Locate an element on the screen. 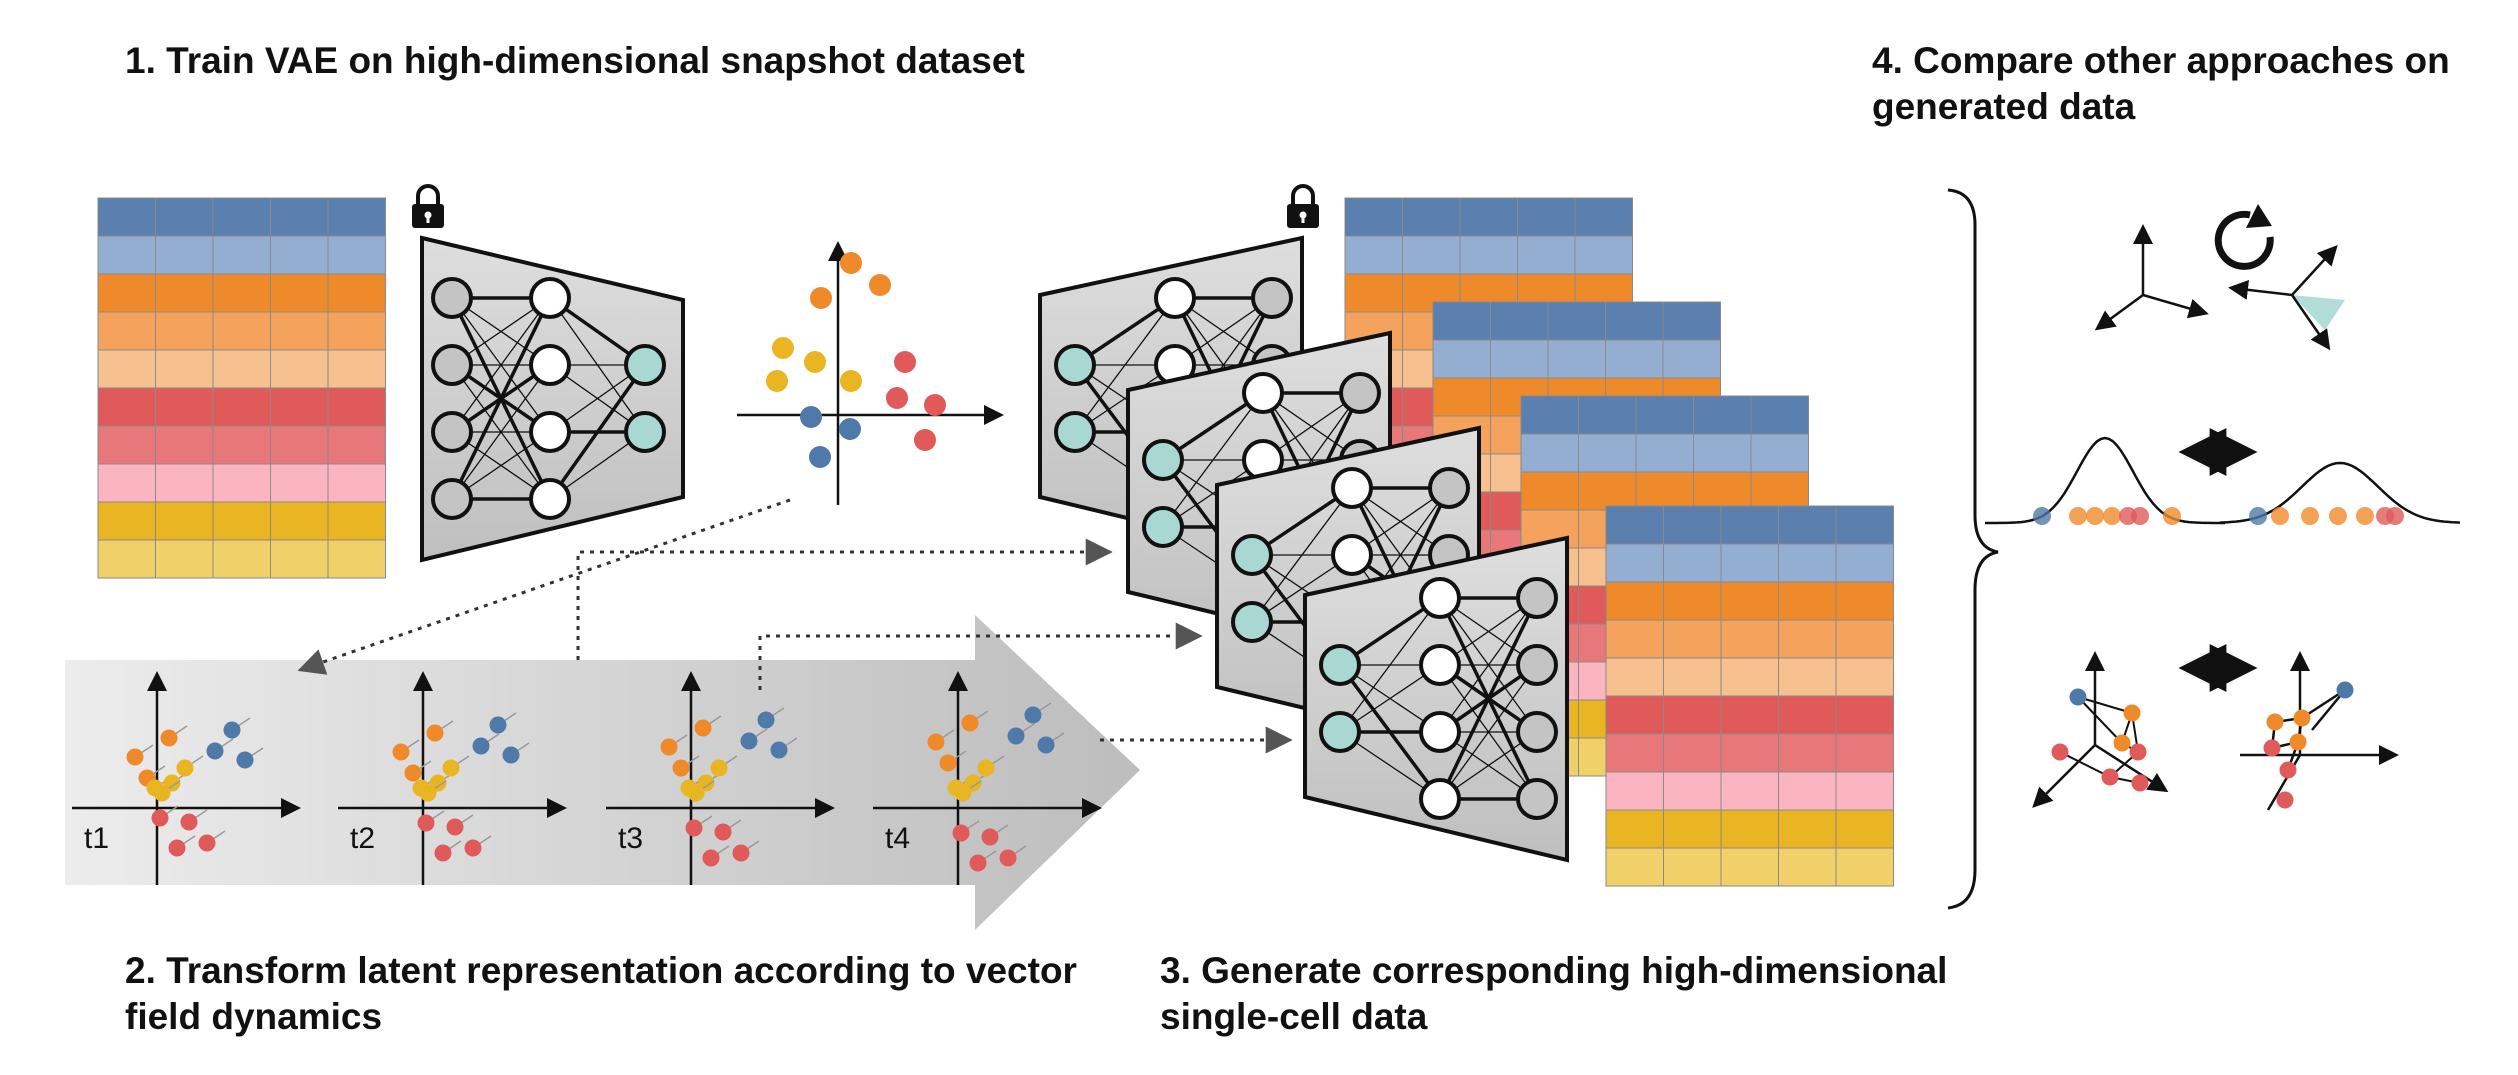  time-panel: t4 is located at coordinates (987, 778).